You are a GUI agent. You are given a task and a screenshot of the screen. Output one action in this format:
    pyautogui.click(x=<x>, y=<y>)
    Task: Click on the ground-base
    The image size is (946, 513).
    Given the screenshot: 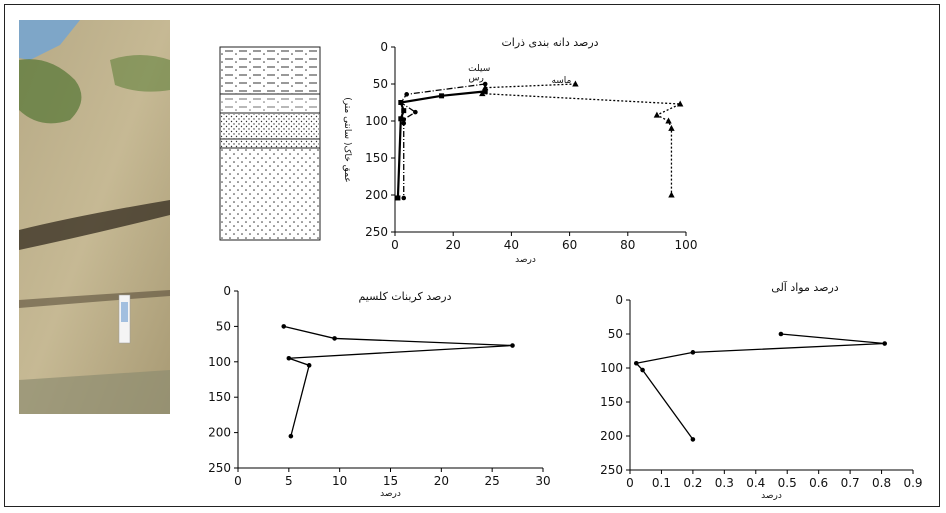 What is the action you would take?
    pyautogui.click(x=94, y=392)
    